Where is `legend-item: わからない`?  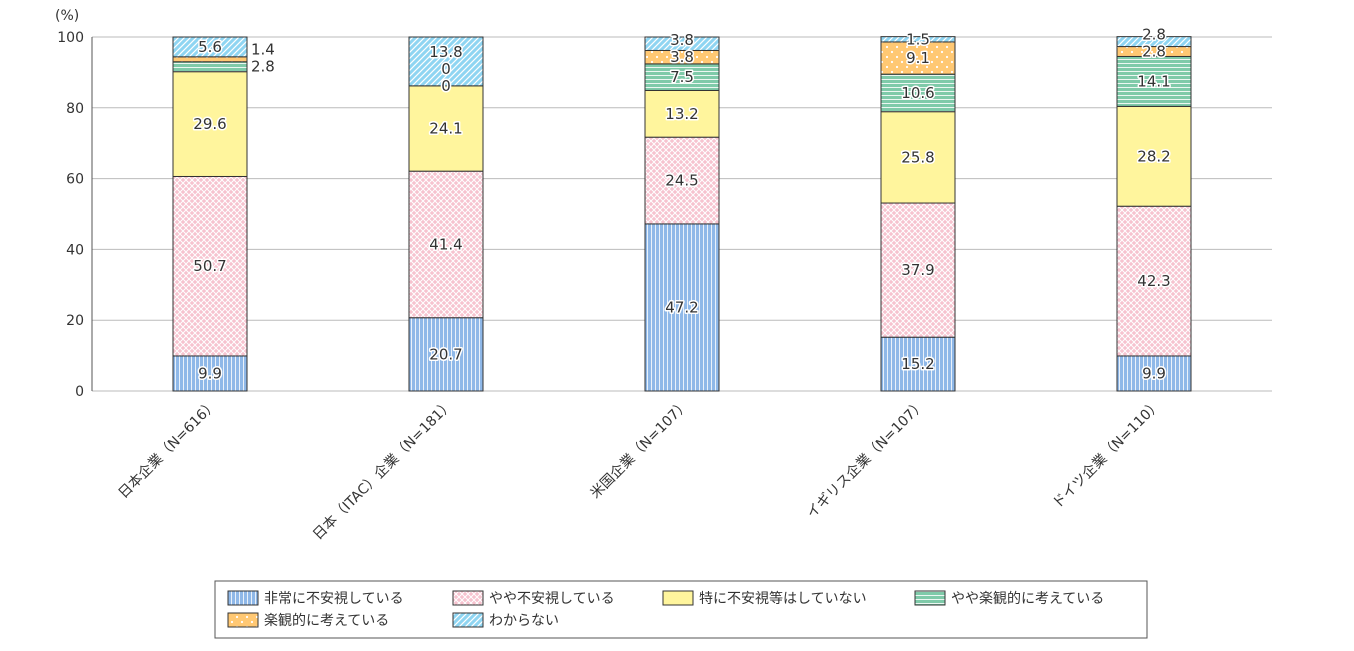 legend-item: わからない is located at coordinates (505, 620).